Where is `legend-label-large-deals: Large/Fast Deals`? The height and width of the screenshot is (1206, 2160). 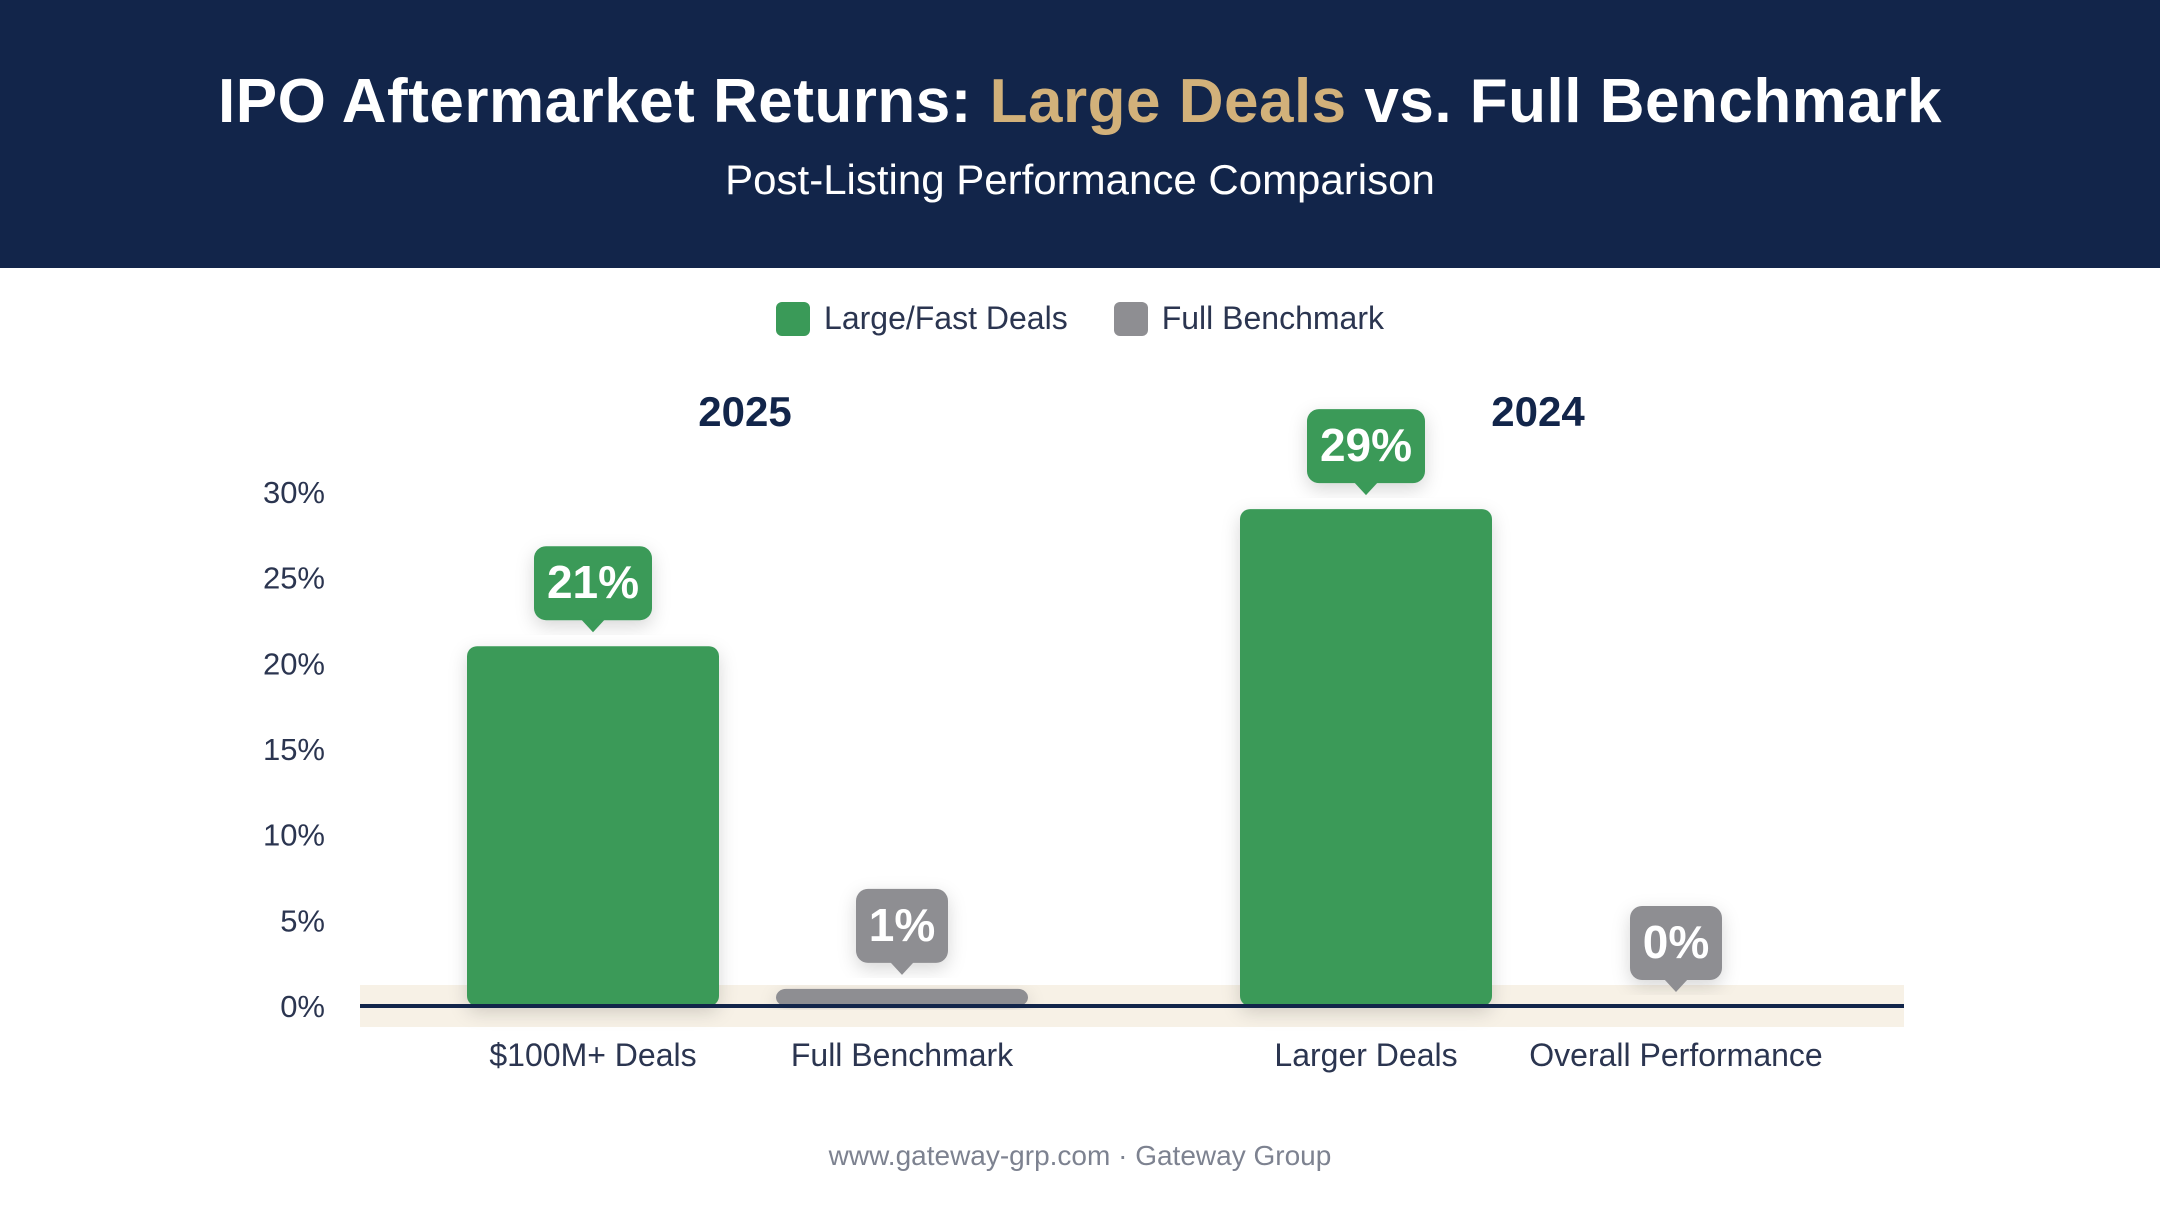
legend-label-large-deals: Large/Fast Deals is located at coordinates (946, 318).